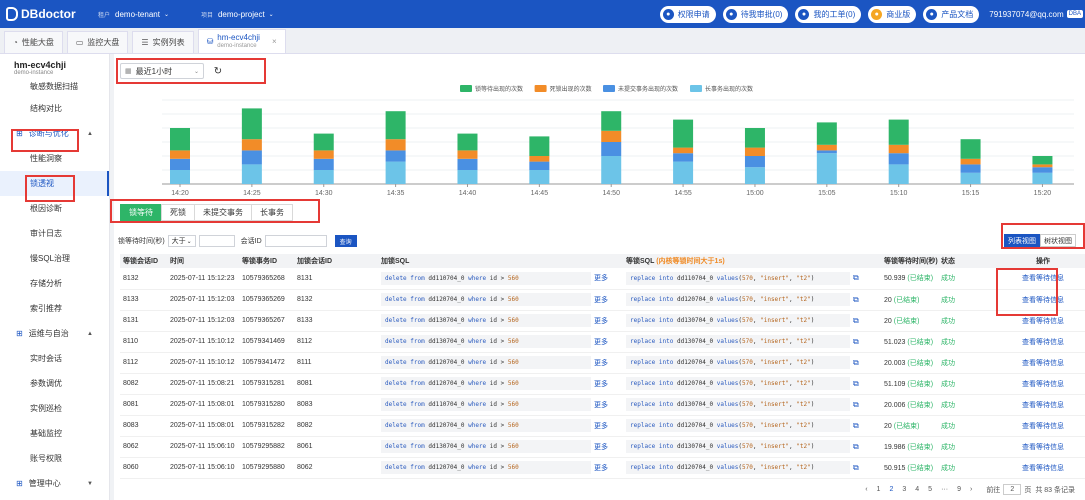  I want to click on tab-instance: ⛁ hm-ecv4chji demo-instance ×, so click(241, 41).